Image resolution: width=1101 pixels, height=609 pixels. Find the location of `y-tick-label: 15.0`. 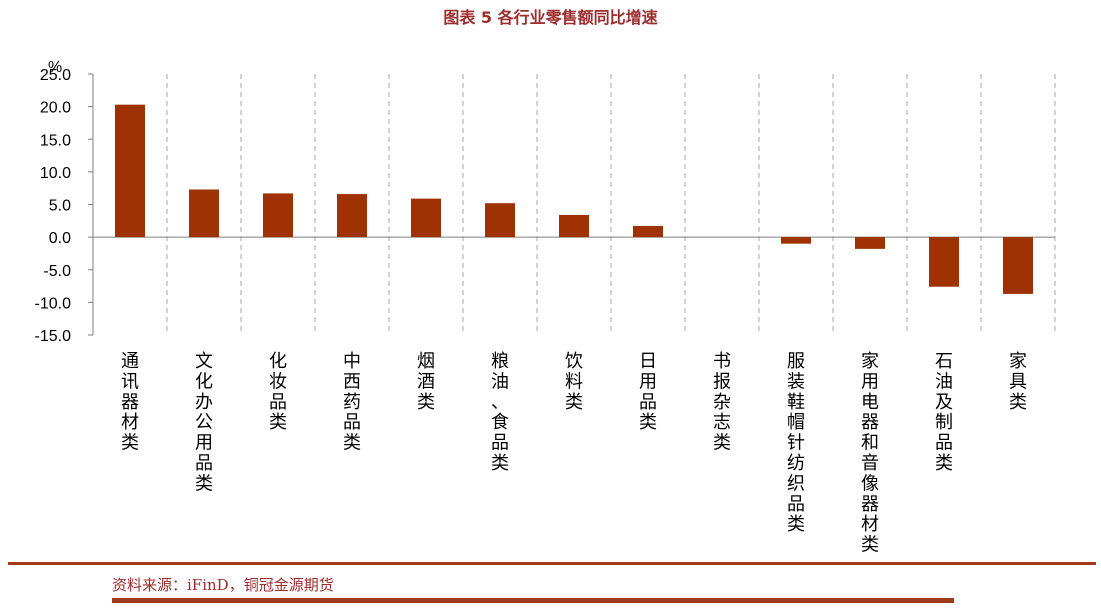

y-tick-label: 15.0 is located at coordinates (55, 140).